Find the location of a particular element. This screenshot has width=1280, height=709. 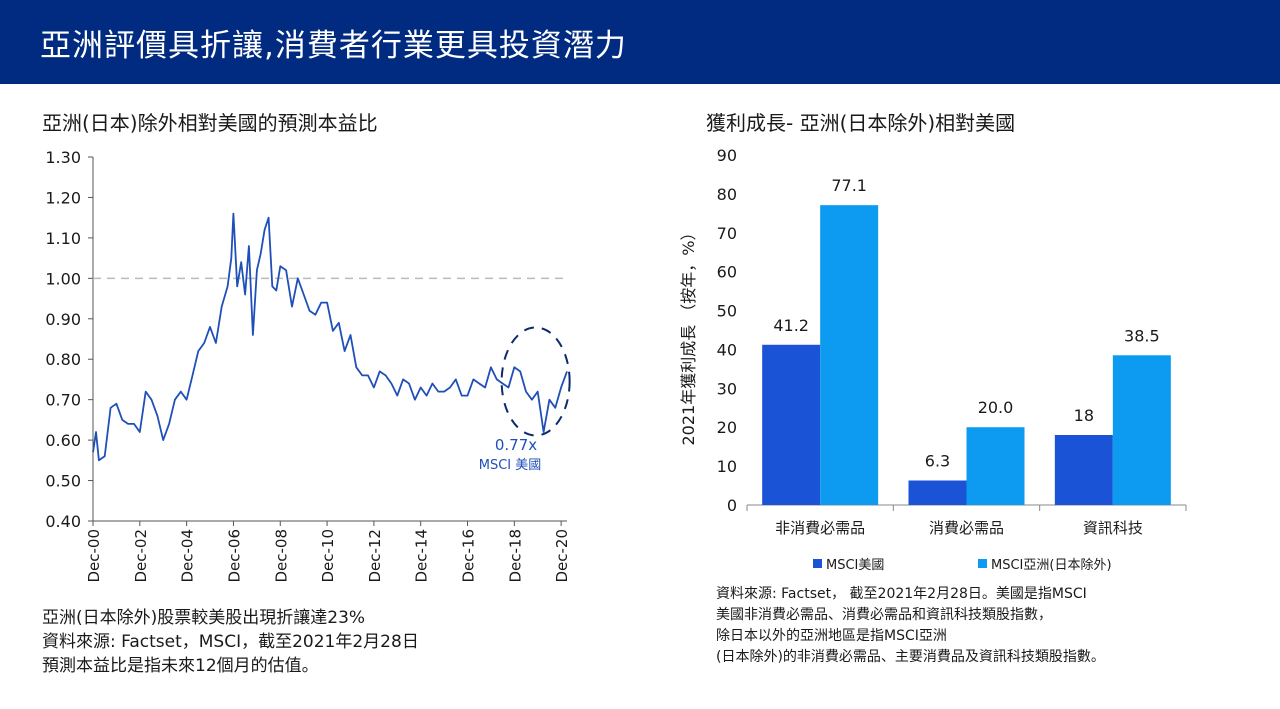

y-tick-label: 0.60 is located at coordinates (63, 440).